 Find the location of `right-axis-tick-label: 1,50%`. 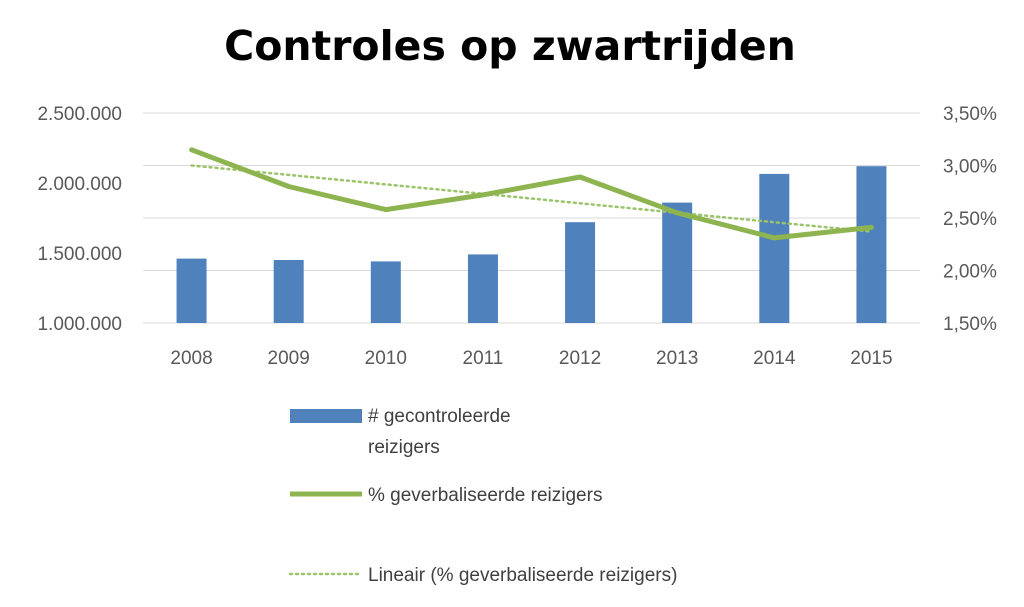

right-axis-tick-label: 1,50% is located at coordinates (970, 324).